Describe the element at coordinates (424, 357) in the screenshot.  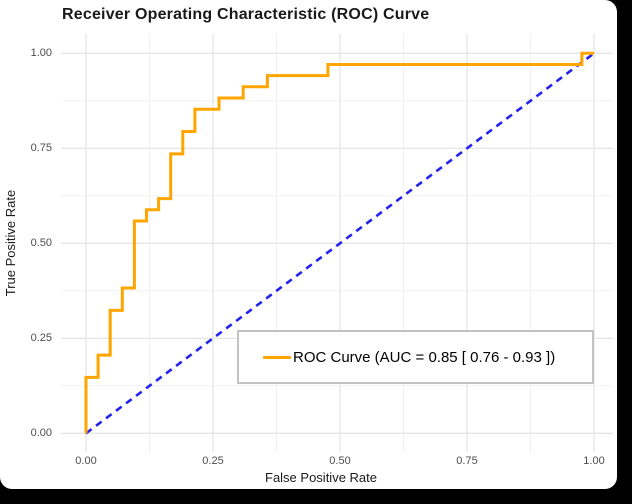
I see `legend-label: ROC Curve (AUC = 0.85 [ 0.76 - 0.93 ])` at that location.